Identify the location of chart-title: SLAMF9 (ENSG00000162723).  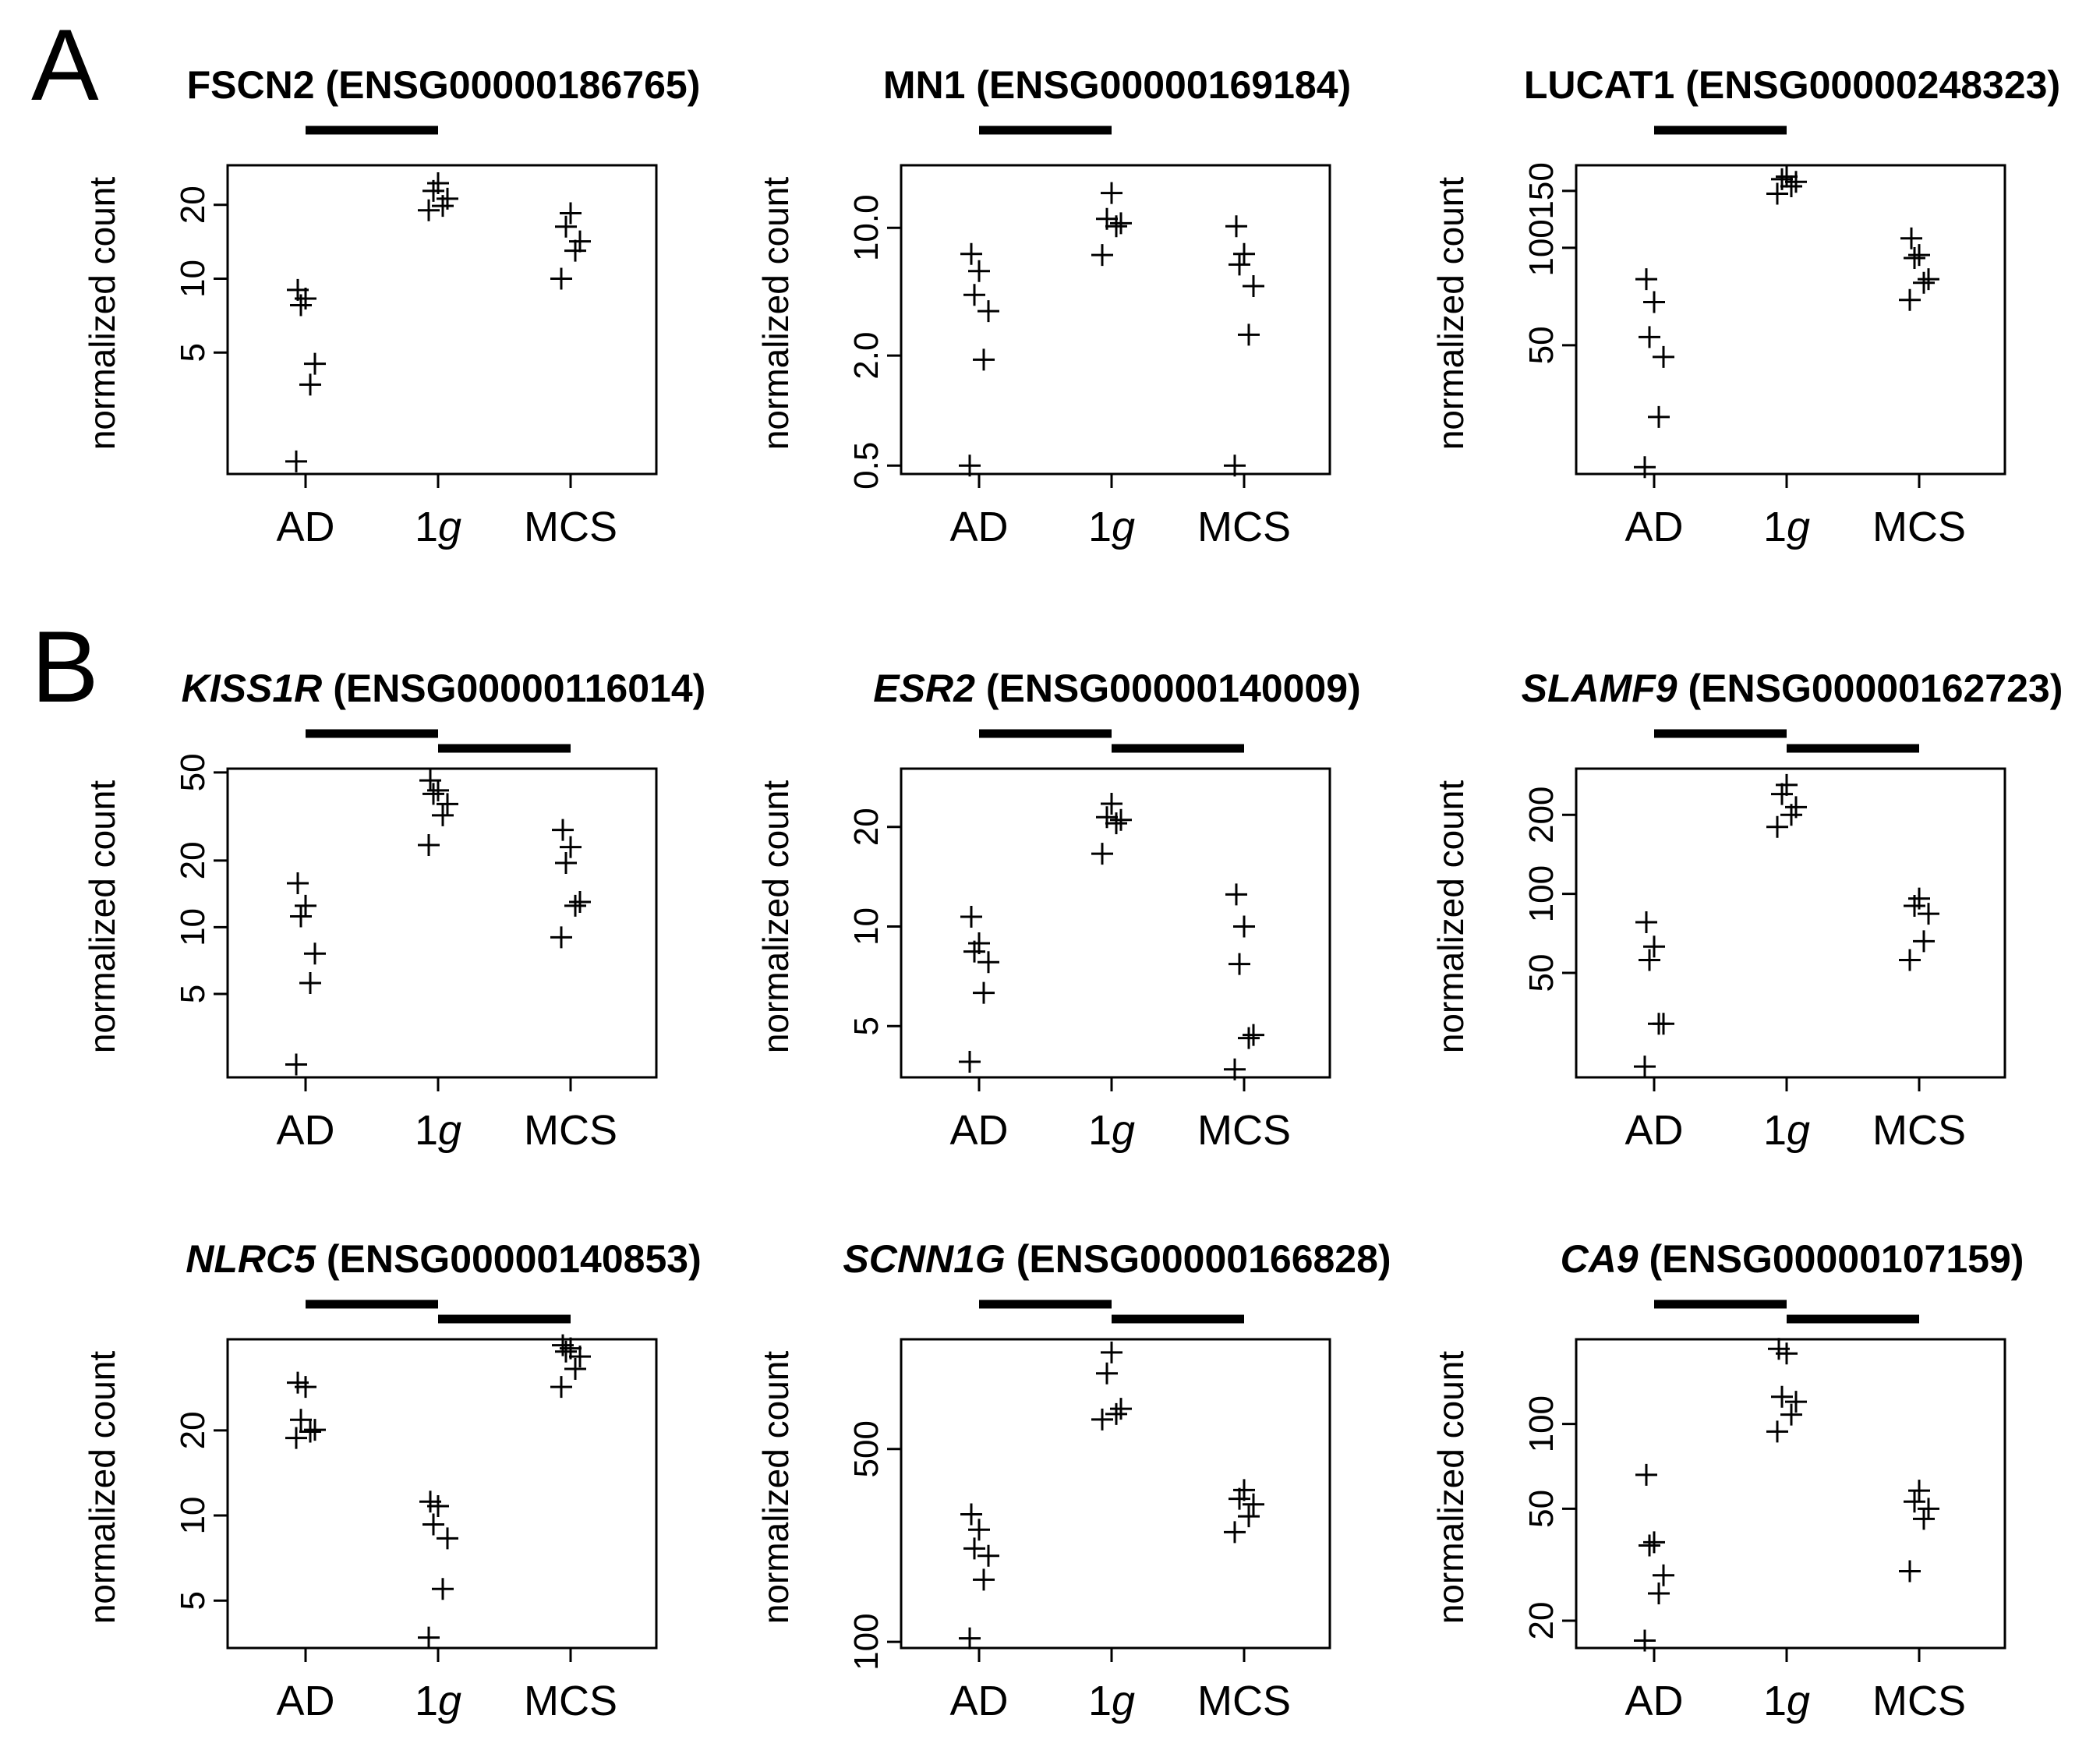
(1793, 688).